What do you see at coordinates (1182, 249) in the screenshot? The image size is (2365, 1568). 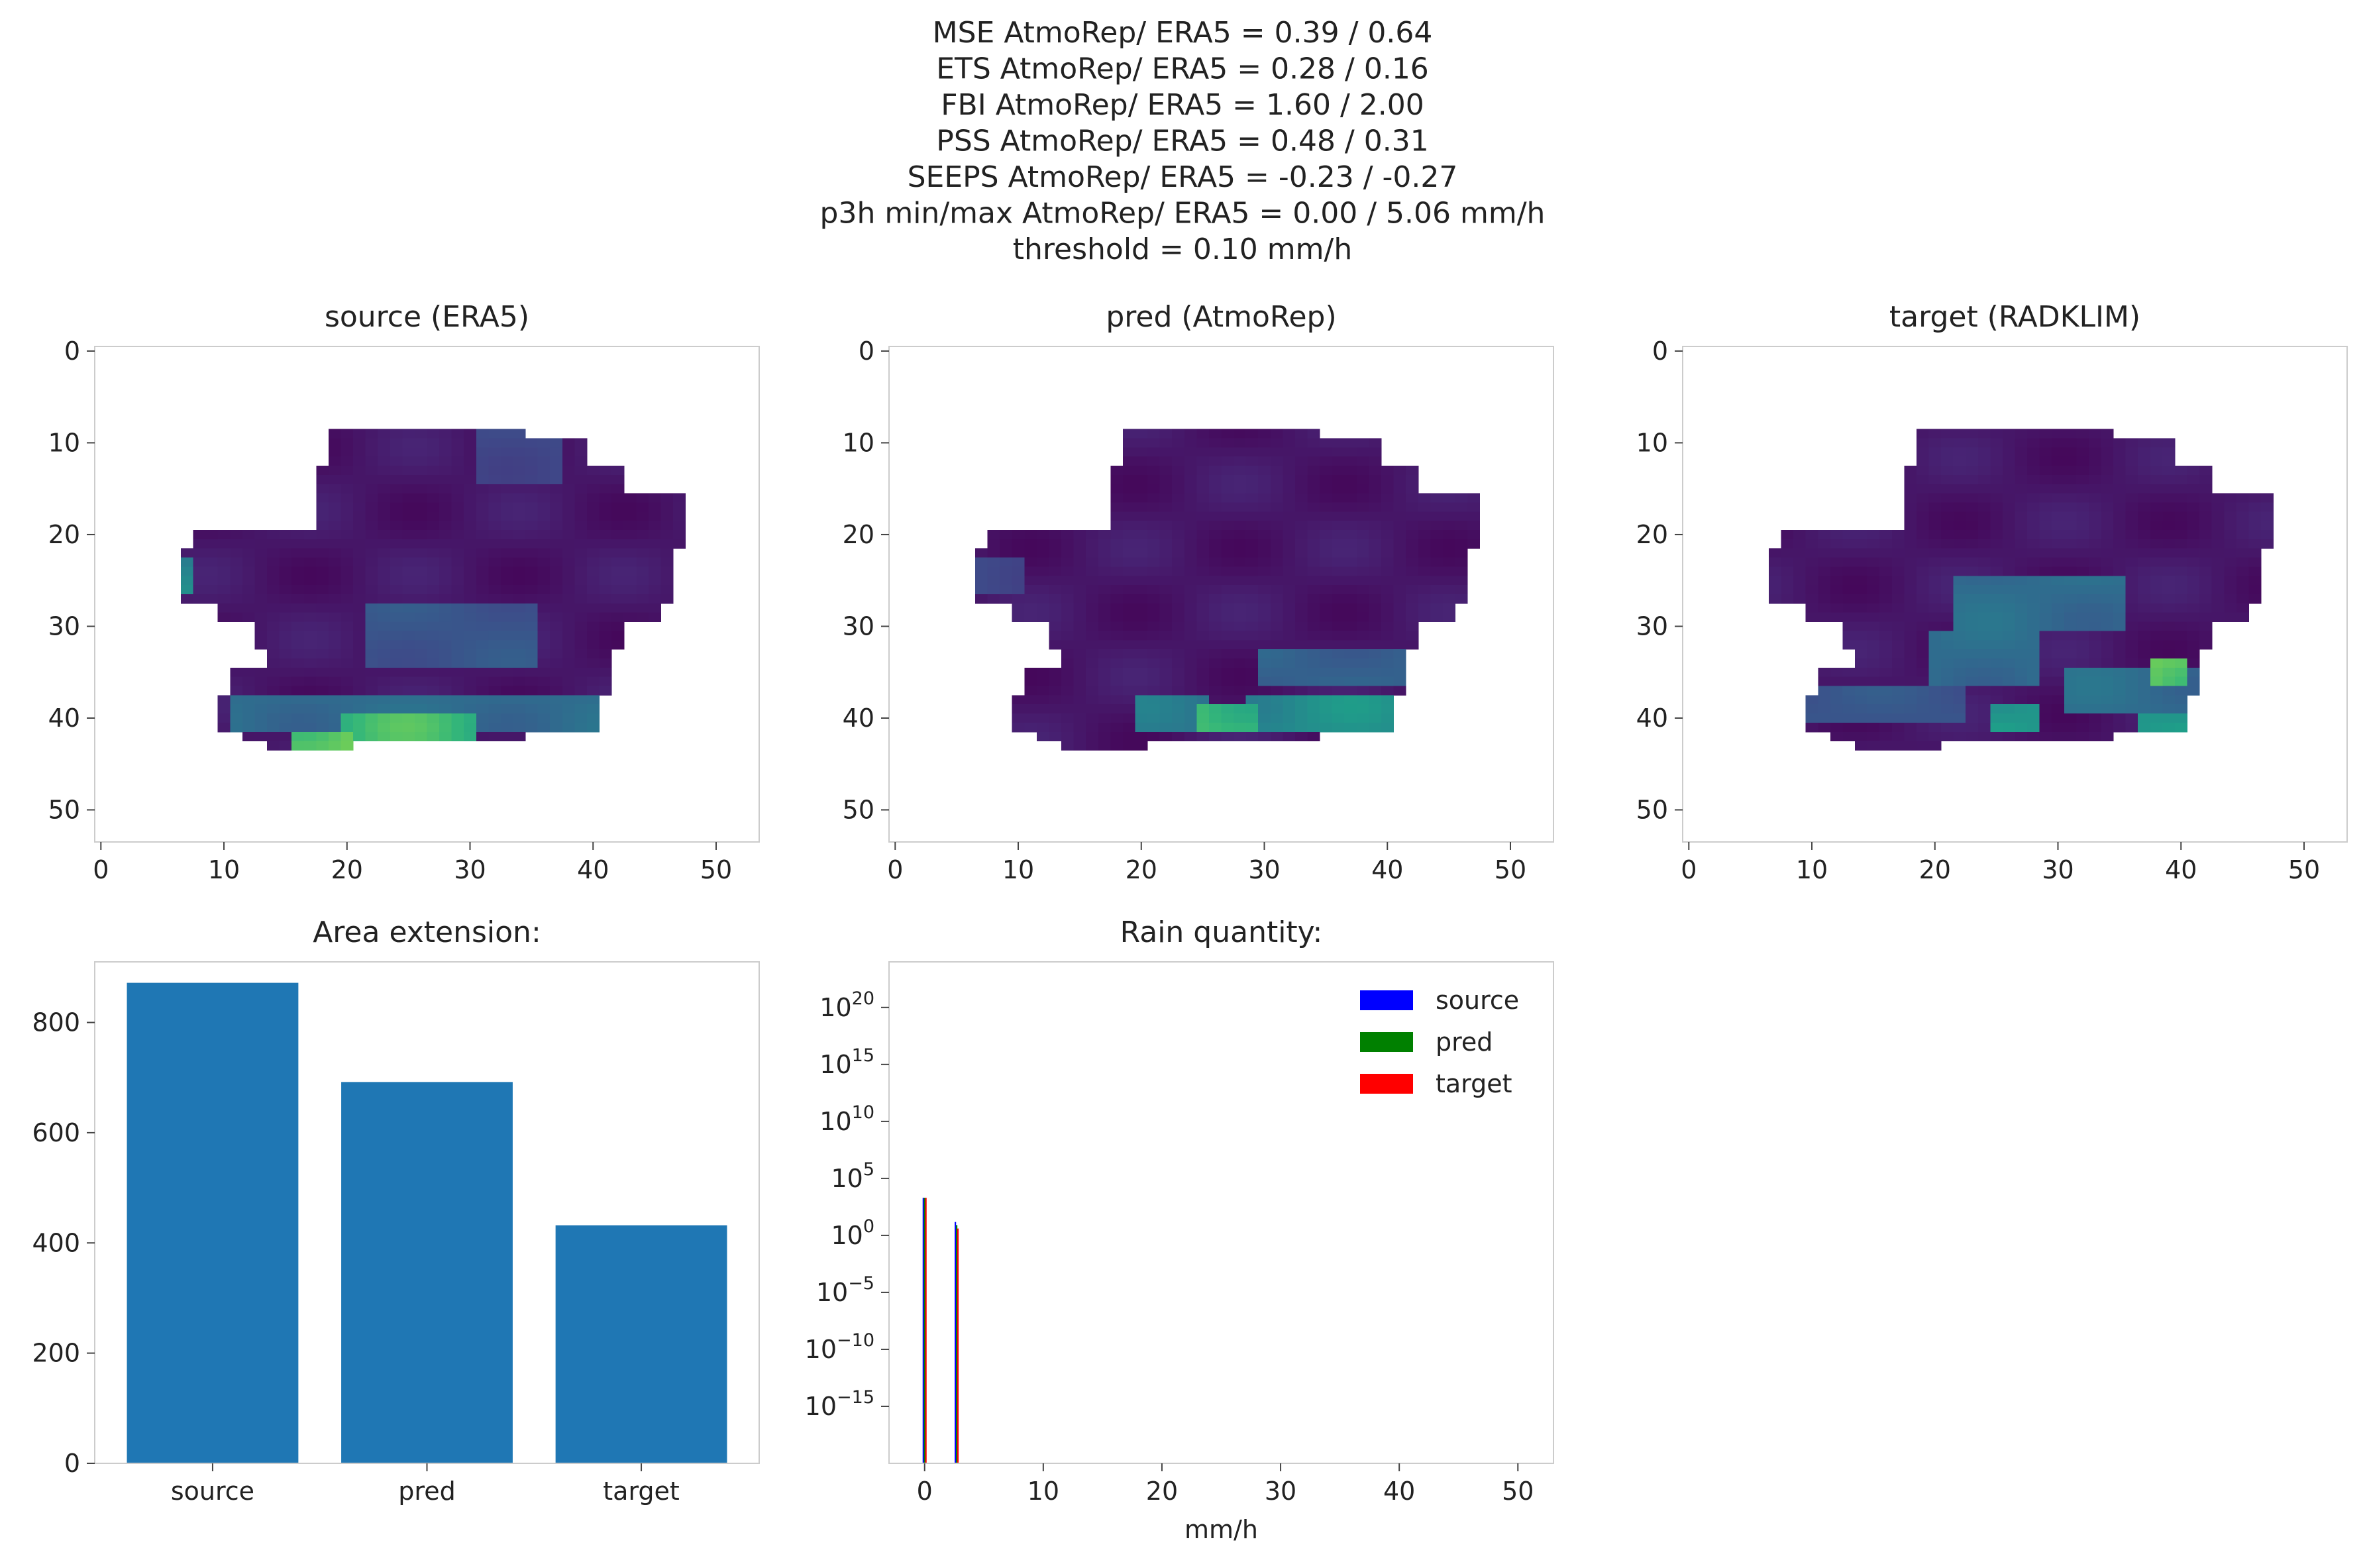 I see `suptitle-line: threshold = 0.10 mm/h` at bounding box center [1182, 249].